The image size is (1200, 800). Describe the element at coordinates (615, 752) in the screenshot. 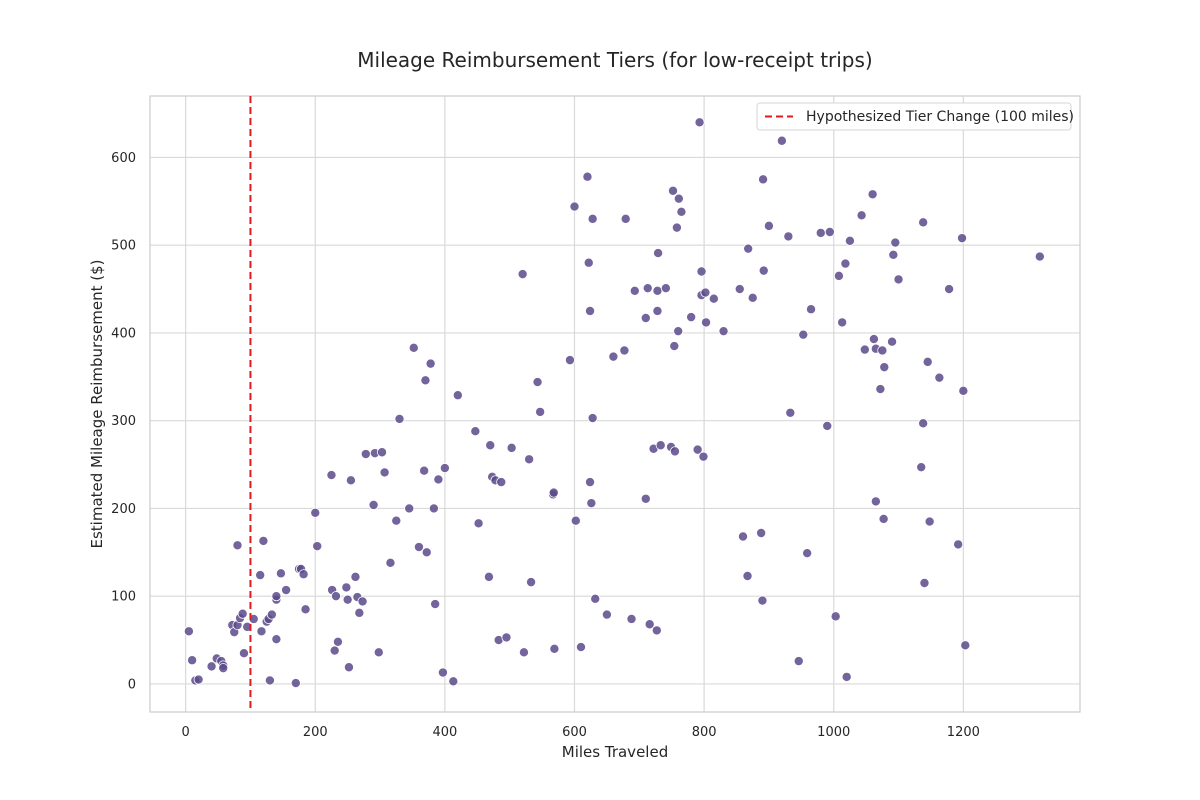

I see `x-axis-label: Miles Traveled` at that location.